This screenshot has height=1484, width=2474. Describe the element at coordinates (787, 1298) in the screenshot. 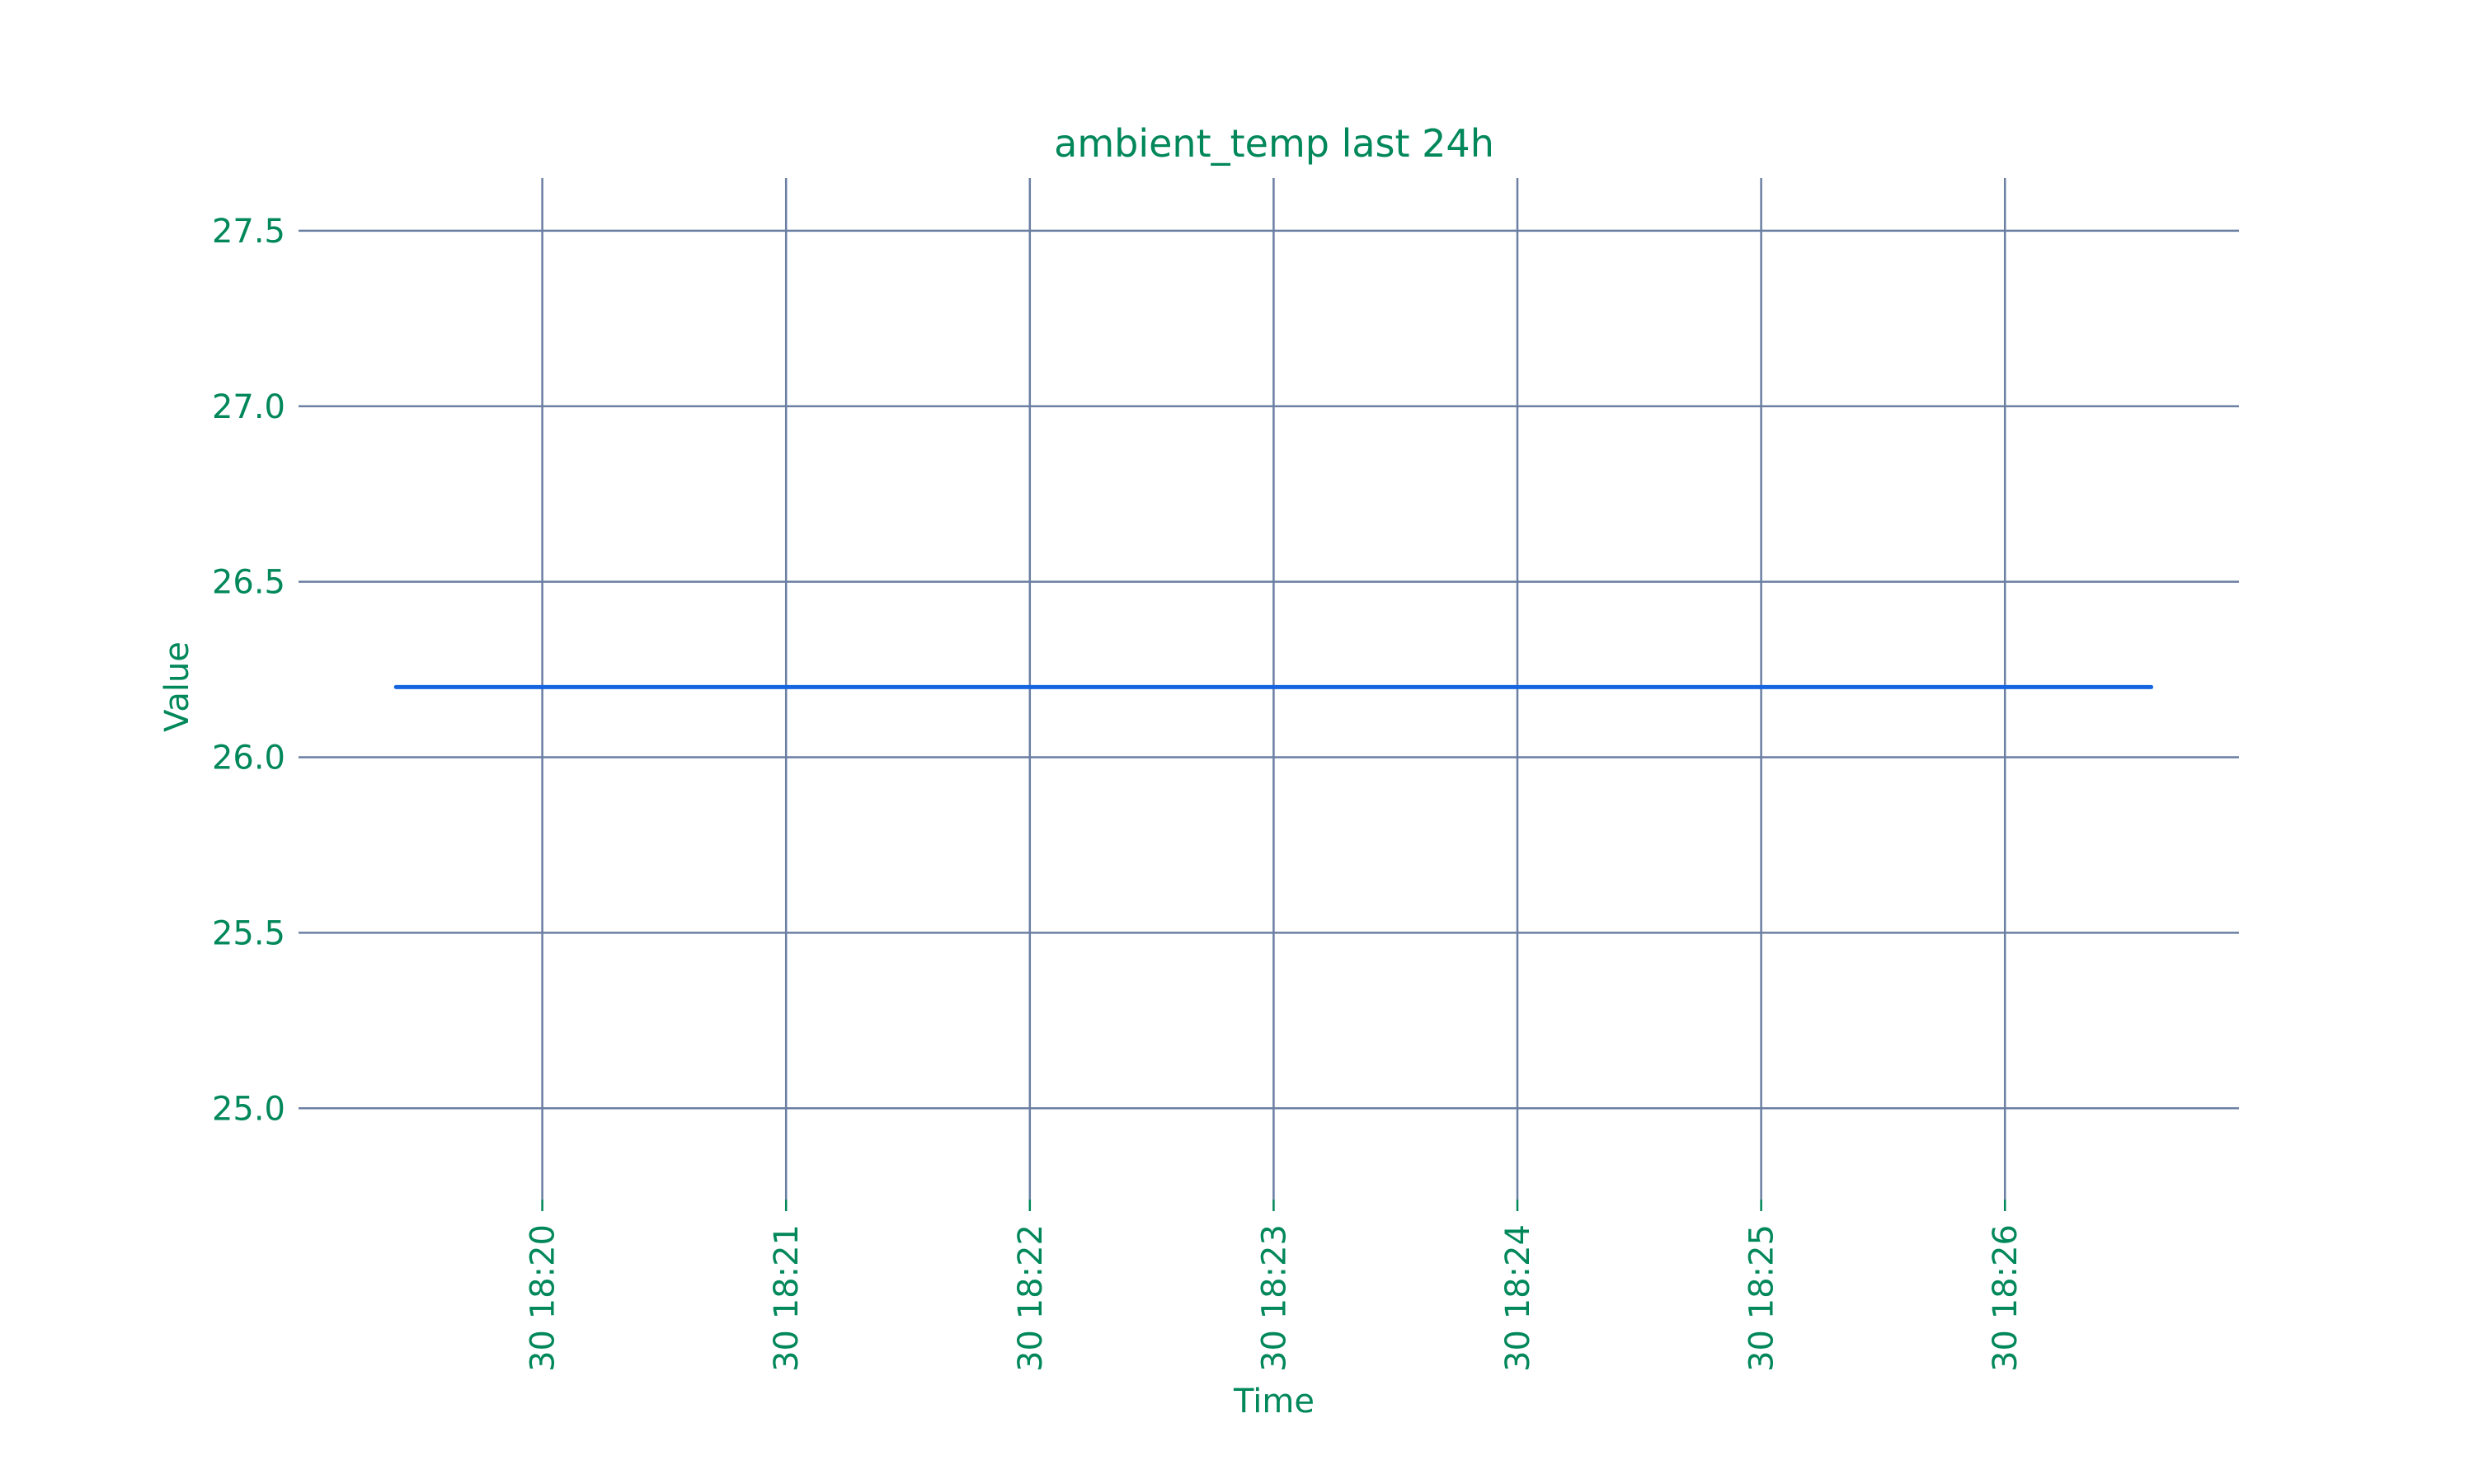

I see `x-tick-label-1: 30 18:21` at that location.